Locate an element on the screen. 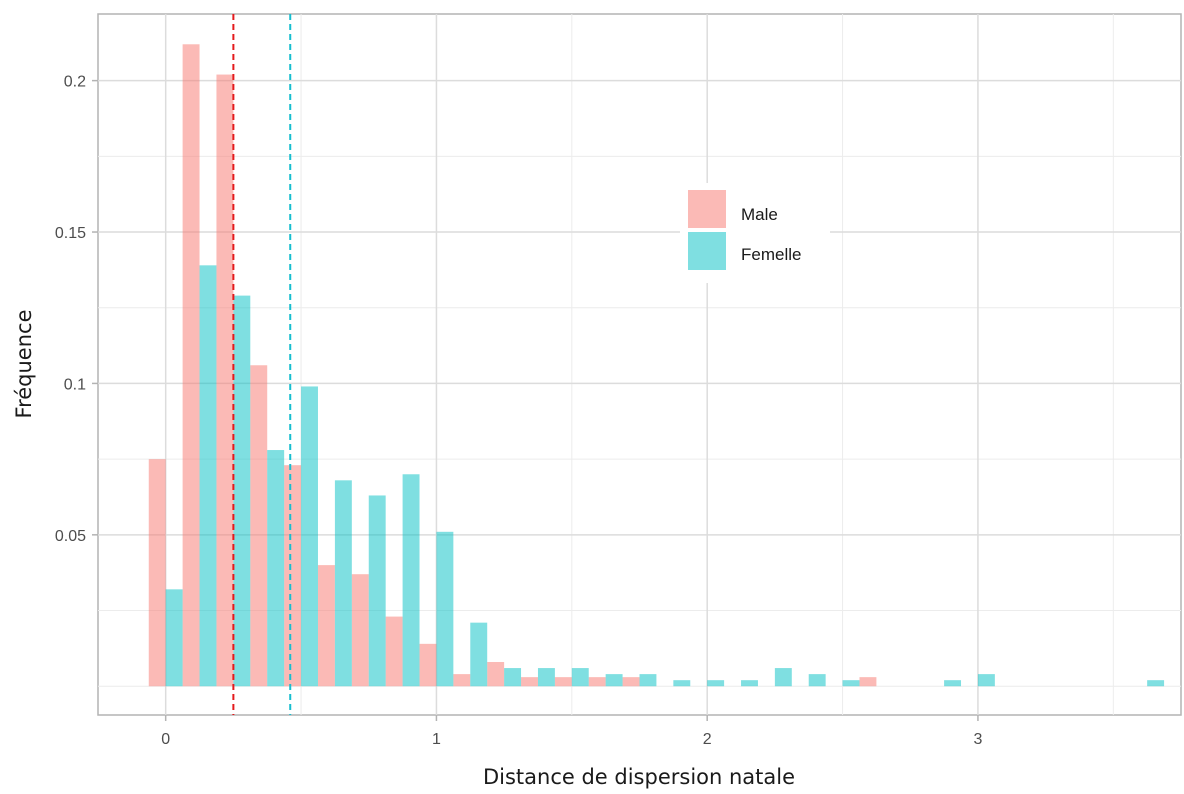  legend-key-femelle is located at coordinates (707, 251).